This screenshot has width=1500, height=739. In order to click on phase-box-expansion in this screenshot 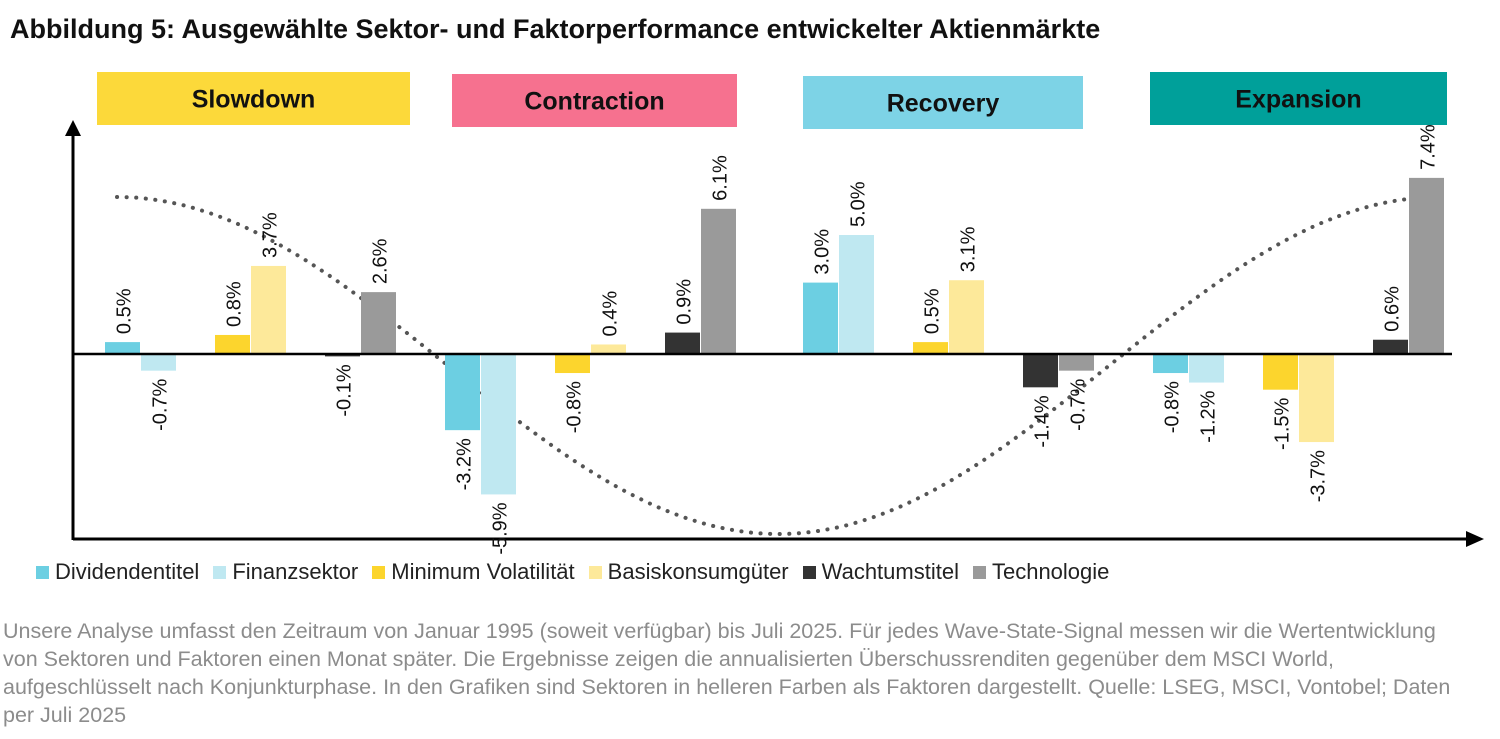, I will do `click(1298, 98)`.